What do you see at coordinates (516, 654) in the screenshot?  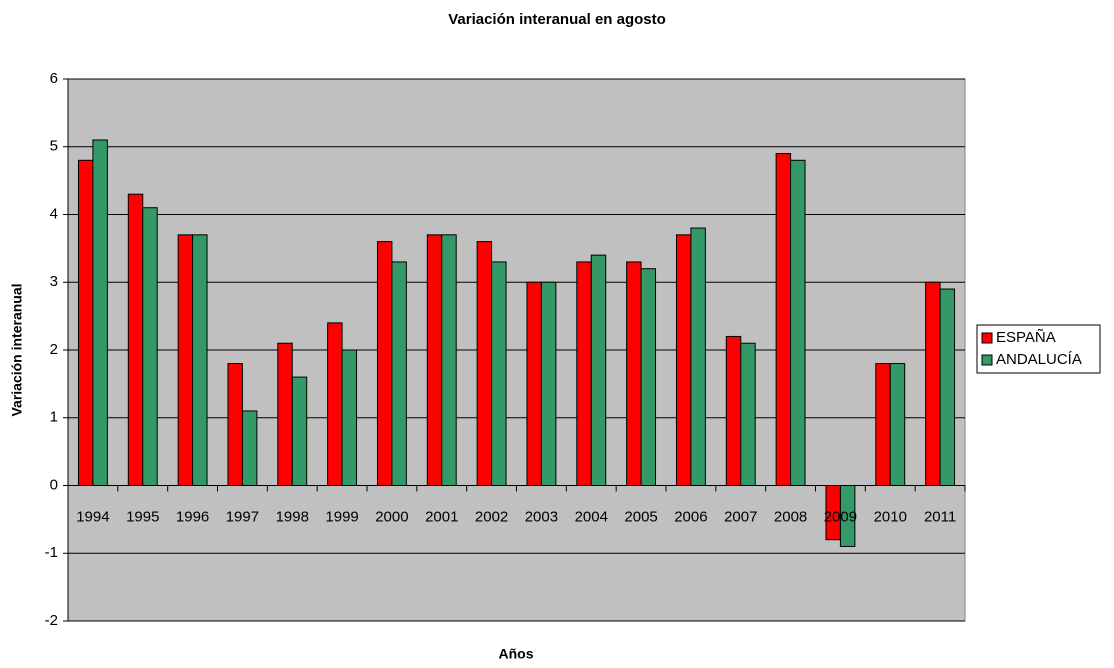 I see `x-axis-title: Años` at bounding box center [516, 654].